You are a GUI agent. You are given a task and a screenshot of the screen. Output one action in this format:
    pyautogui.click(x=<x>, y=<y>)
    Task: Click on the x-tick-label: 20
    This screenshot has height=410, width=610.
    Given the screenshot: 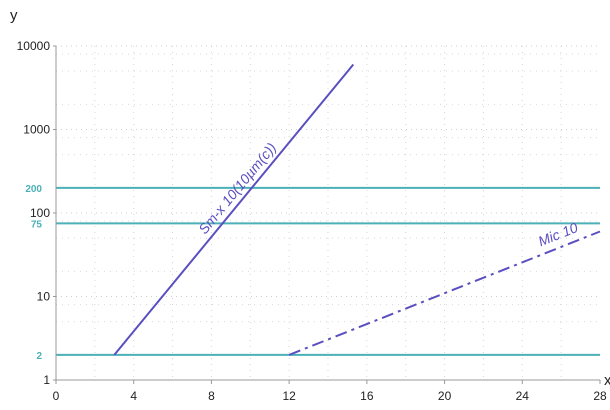 What is the action you would take?
    pyautogui.click(x=445, y=396)
    